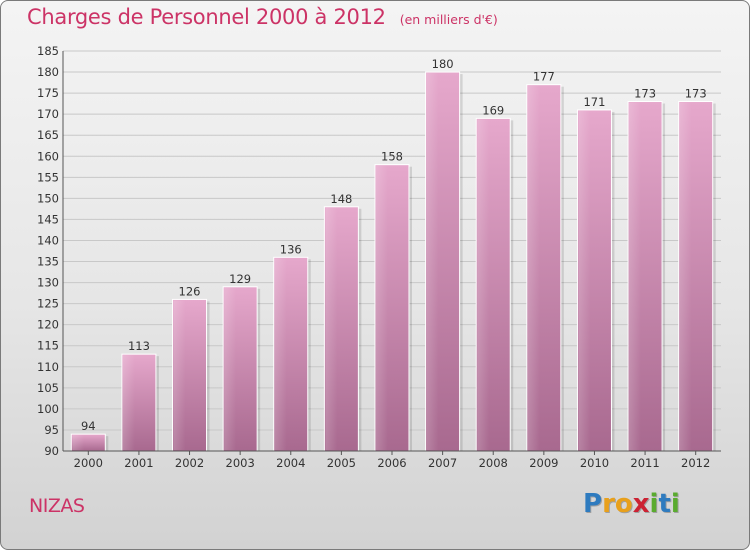  Describe the element at coordinates (341, 199) in the screenshot. I see `data-label: 148` at that location.